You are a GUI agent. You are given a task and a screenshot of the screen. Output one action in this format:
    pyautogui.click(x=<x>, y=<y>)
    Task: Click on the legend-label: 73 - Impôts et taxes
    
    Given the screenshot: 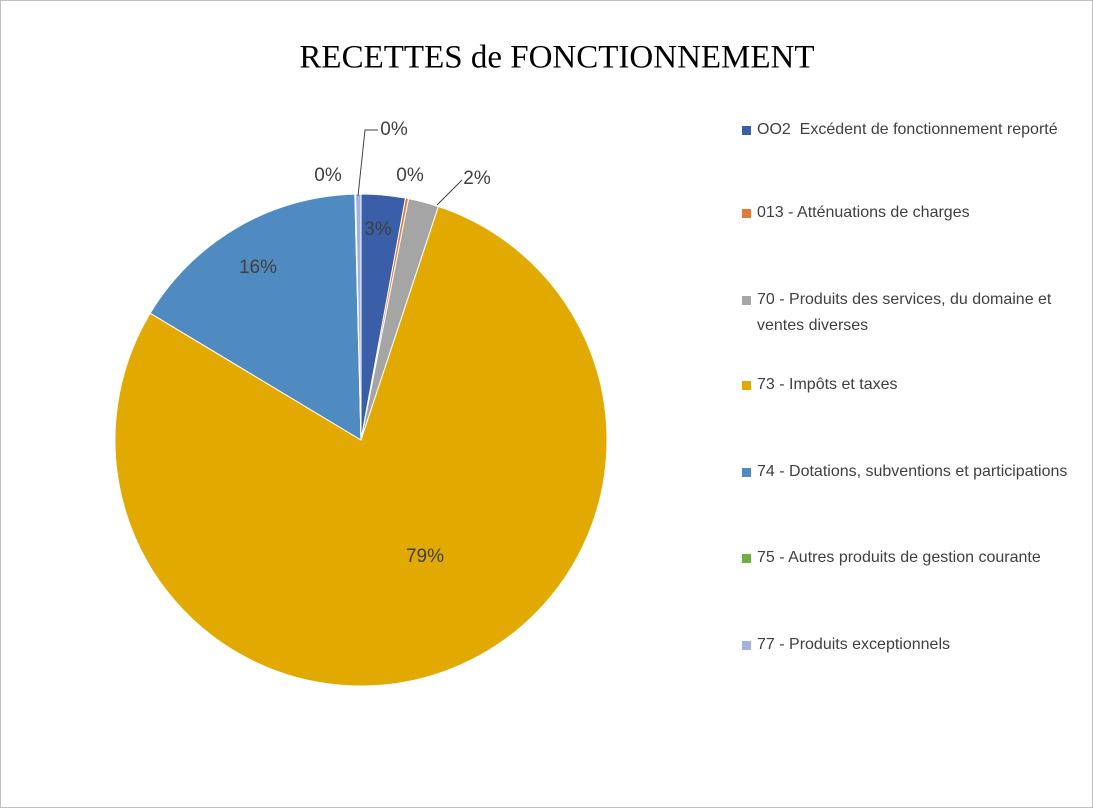 What is the action you would take?
    pyautogui.click(x=827, y=384)
    